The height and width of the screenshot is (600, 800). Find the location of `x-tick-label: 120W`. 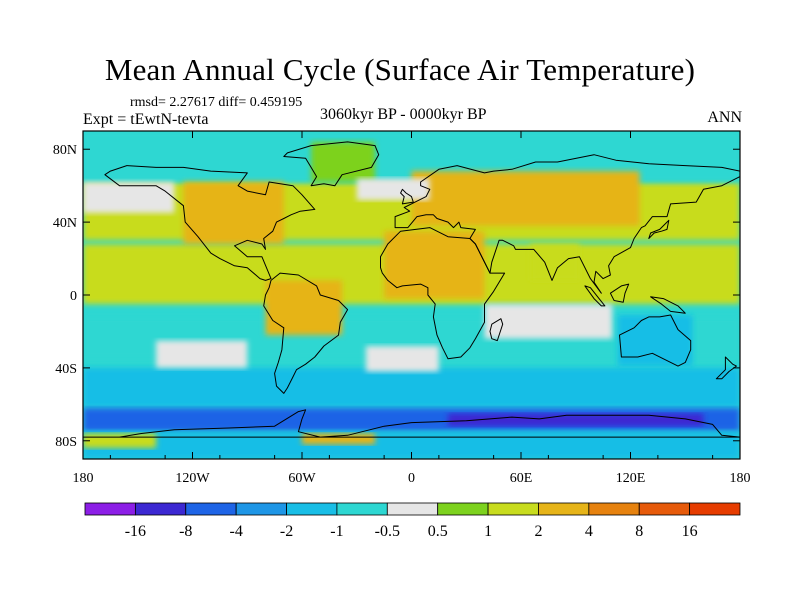

x-tick-label: 120W is located at coordinates (192, 478).